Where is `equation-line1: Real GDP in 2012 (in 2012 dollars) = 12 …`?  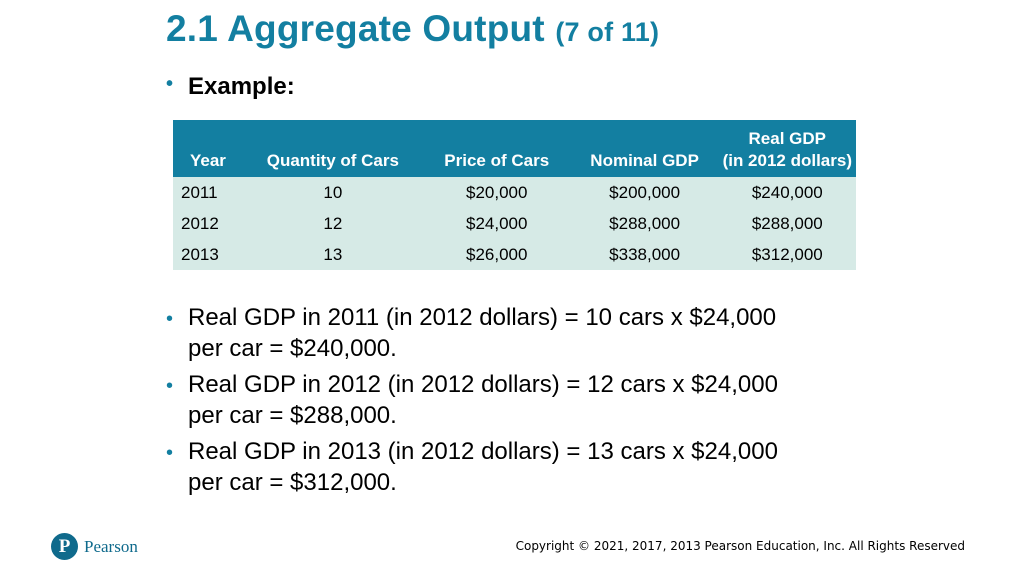 equation-line1: Real GDP in 2012 (in 2012 dollars) = 12 … is located at coordinates (483, 384).